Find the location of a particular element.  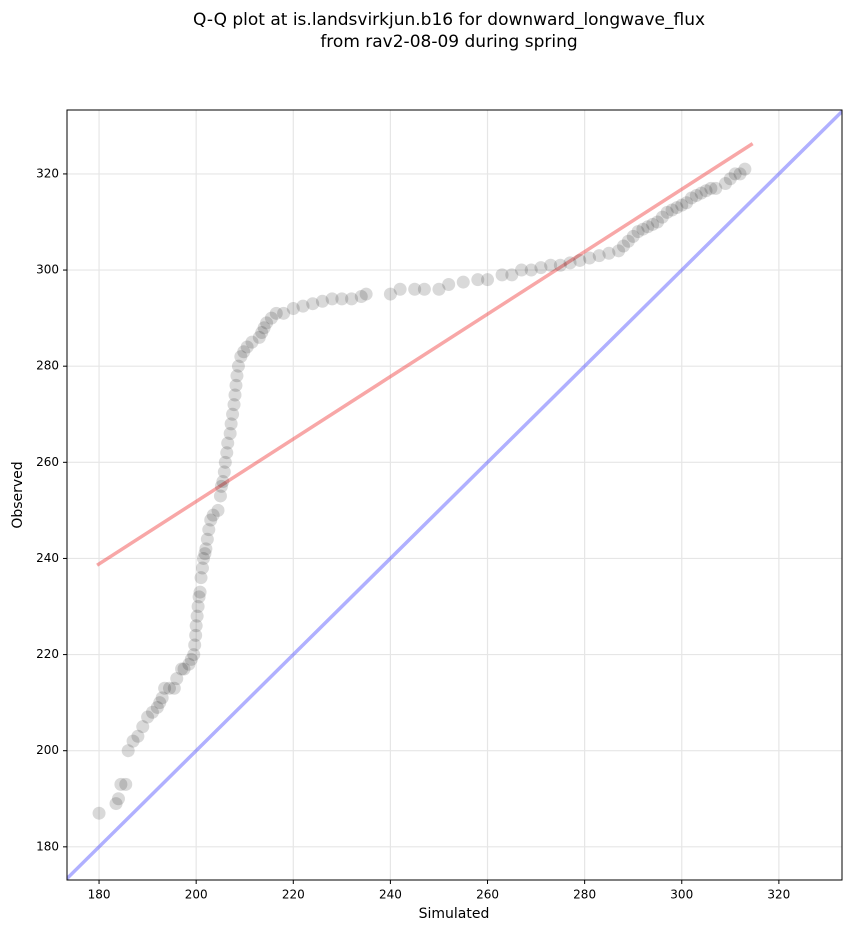

x-tick-label: 240 is located at coordinates (390, 895).